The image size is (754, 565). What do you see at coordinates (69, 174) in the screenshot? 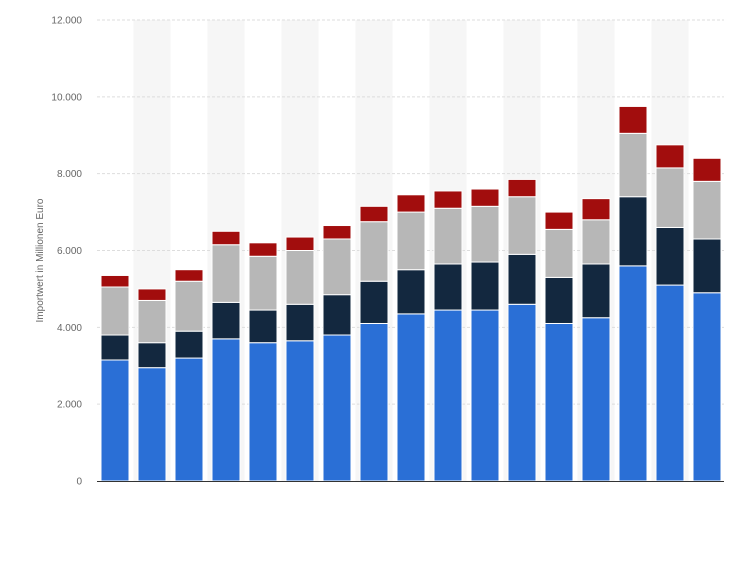
I see `y-tick-label: 8.000` at bounding box center [69, 174].